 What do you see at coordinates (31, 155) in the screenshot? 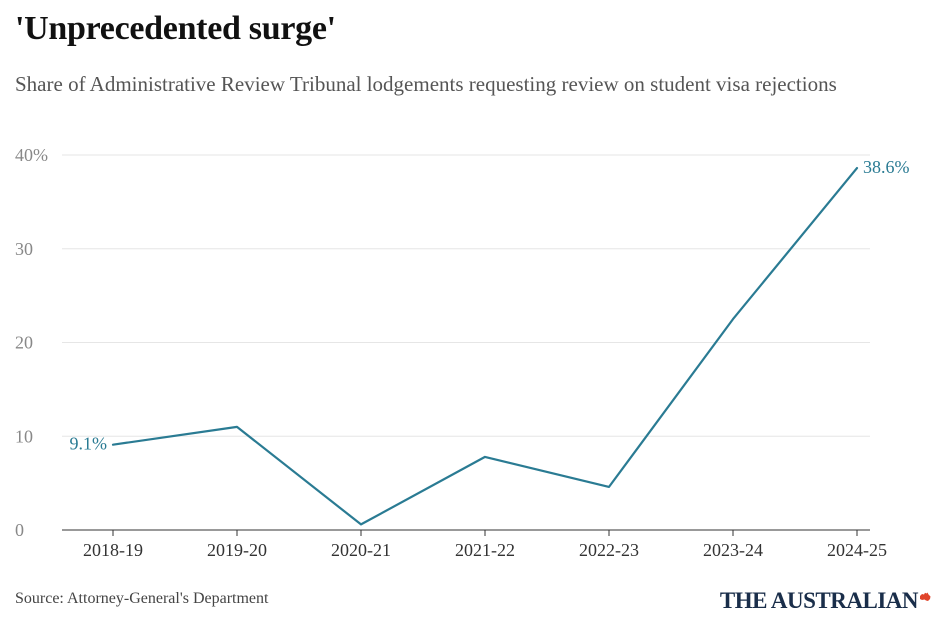
I see `y-tick-label: 40%` at bounding box center [31, 155].